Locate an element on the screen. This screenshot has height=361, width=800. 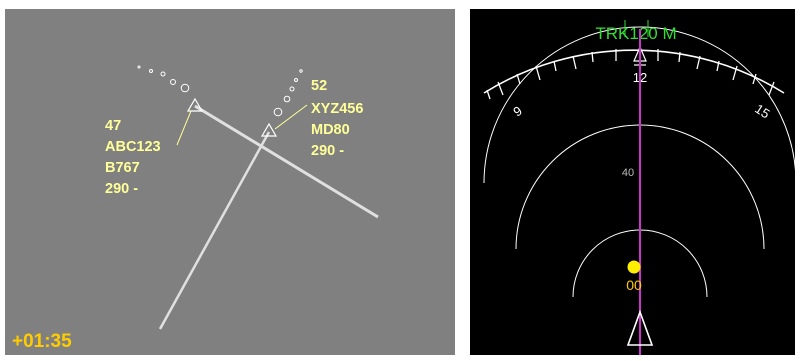
data-block-line: 47 is located at coordinates (113, 126).